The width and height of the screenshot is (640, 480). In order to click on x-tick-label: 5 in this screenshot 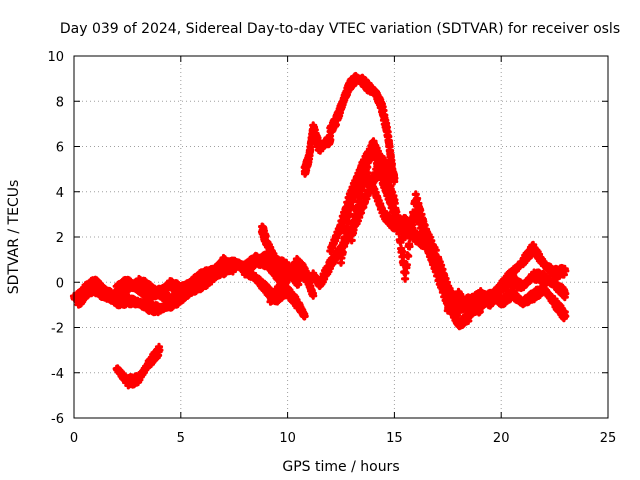, I will do `click(181, 438)`.